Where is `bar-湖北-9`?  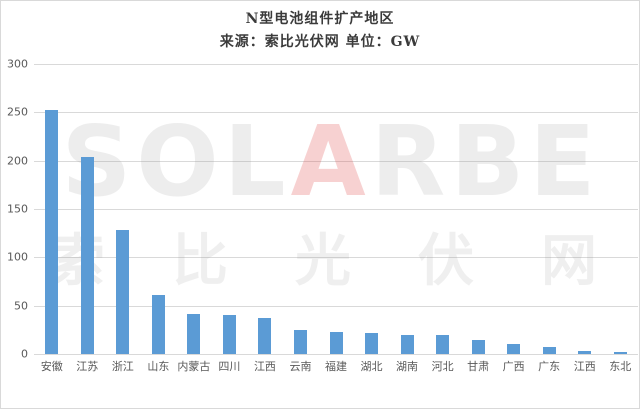
bar-湖北-9 is located at coordinates (372, 343).